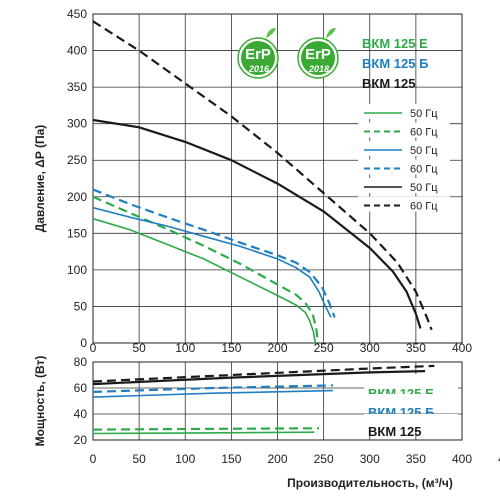 The width and height of the screenshot is (500, 500). Describe the element at coordinates (77, 51) in the screenshot. I see `y-tick-label: 400` at that location.